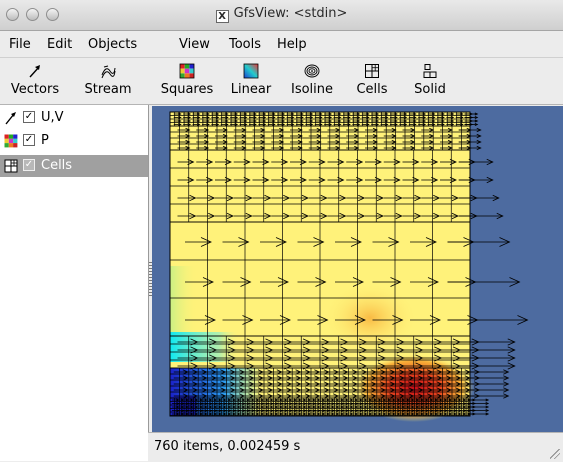 The width and height of the screenshot is (563, 462). Describe the element at coordinates (29, 165) in the screenshot. I see `object-checkbox-cells: ✓` at that location.